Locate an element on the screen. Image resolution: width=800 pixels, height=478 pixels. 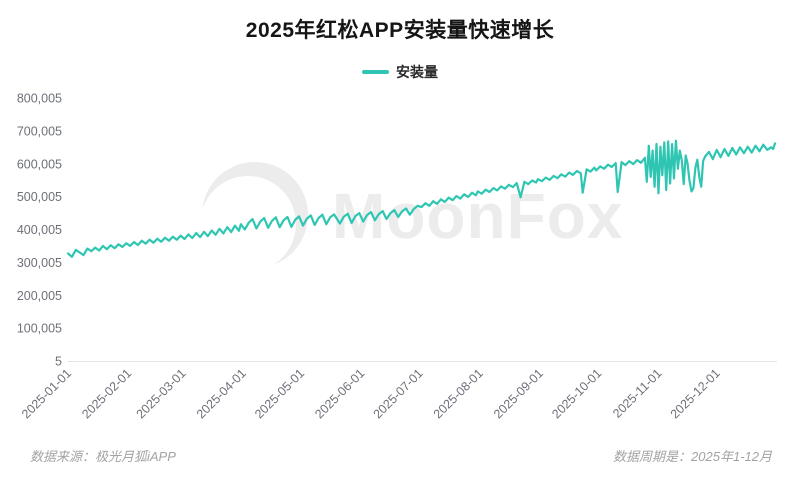
y-axis-tick-label: 100,005 is located at coordinates (39, 329).